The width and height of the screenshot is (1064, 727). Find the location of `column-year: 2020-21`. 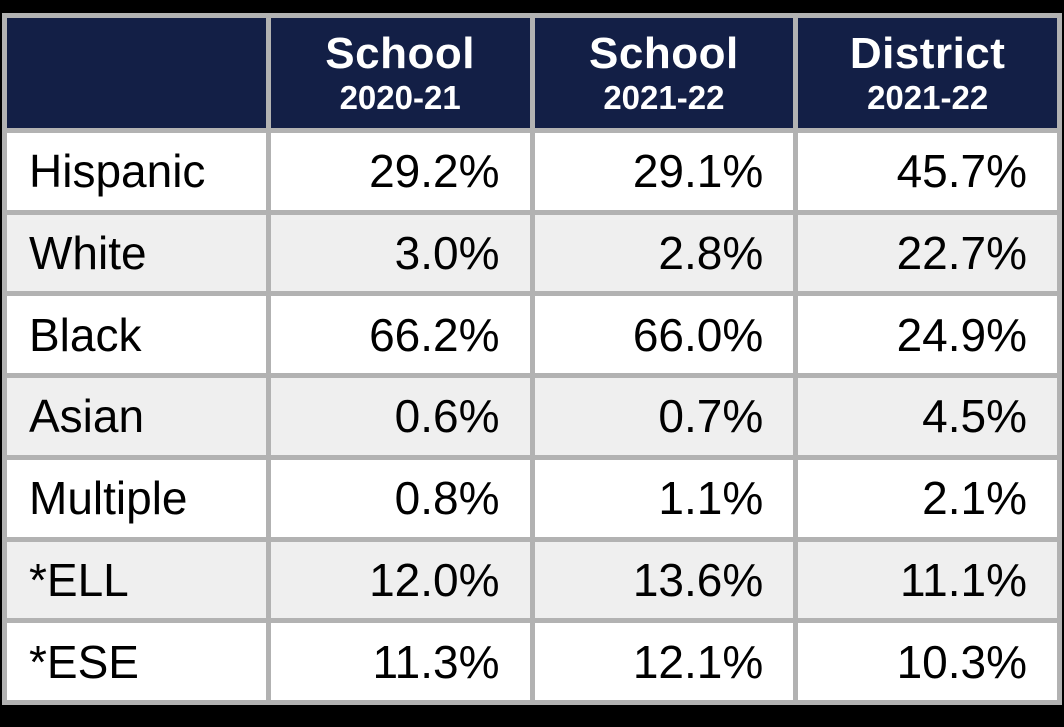

column-year: 2020-21 is located at coordinates (400, 97).